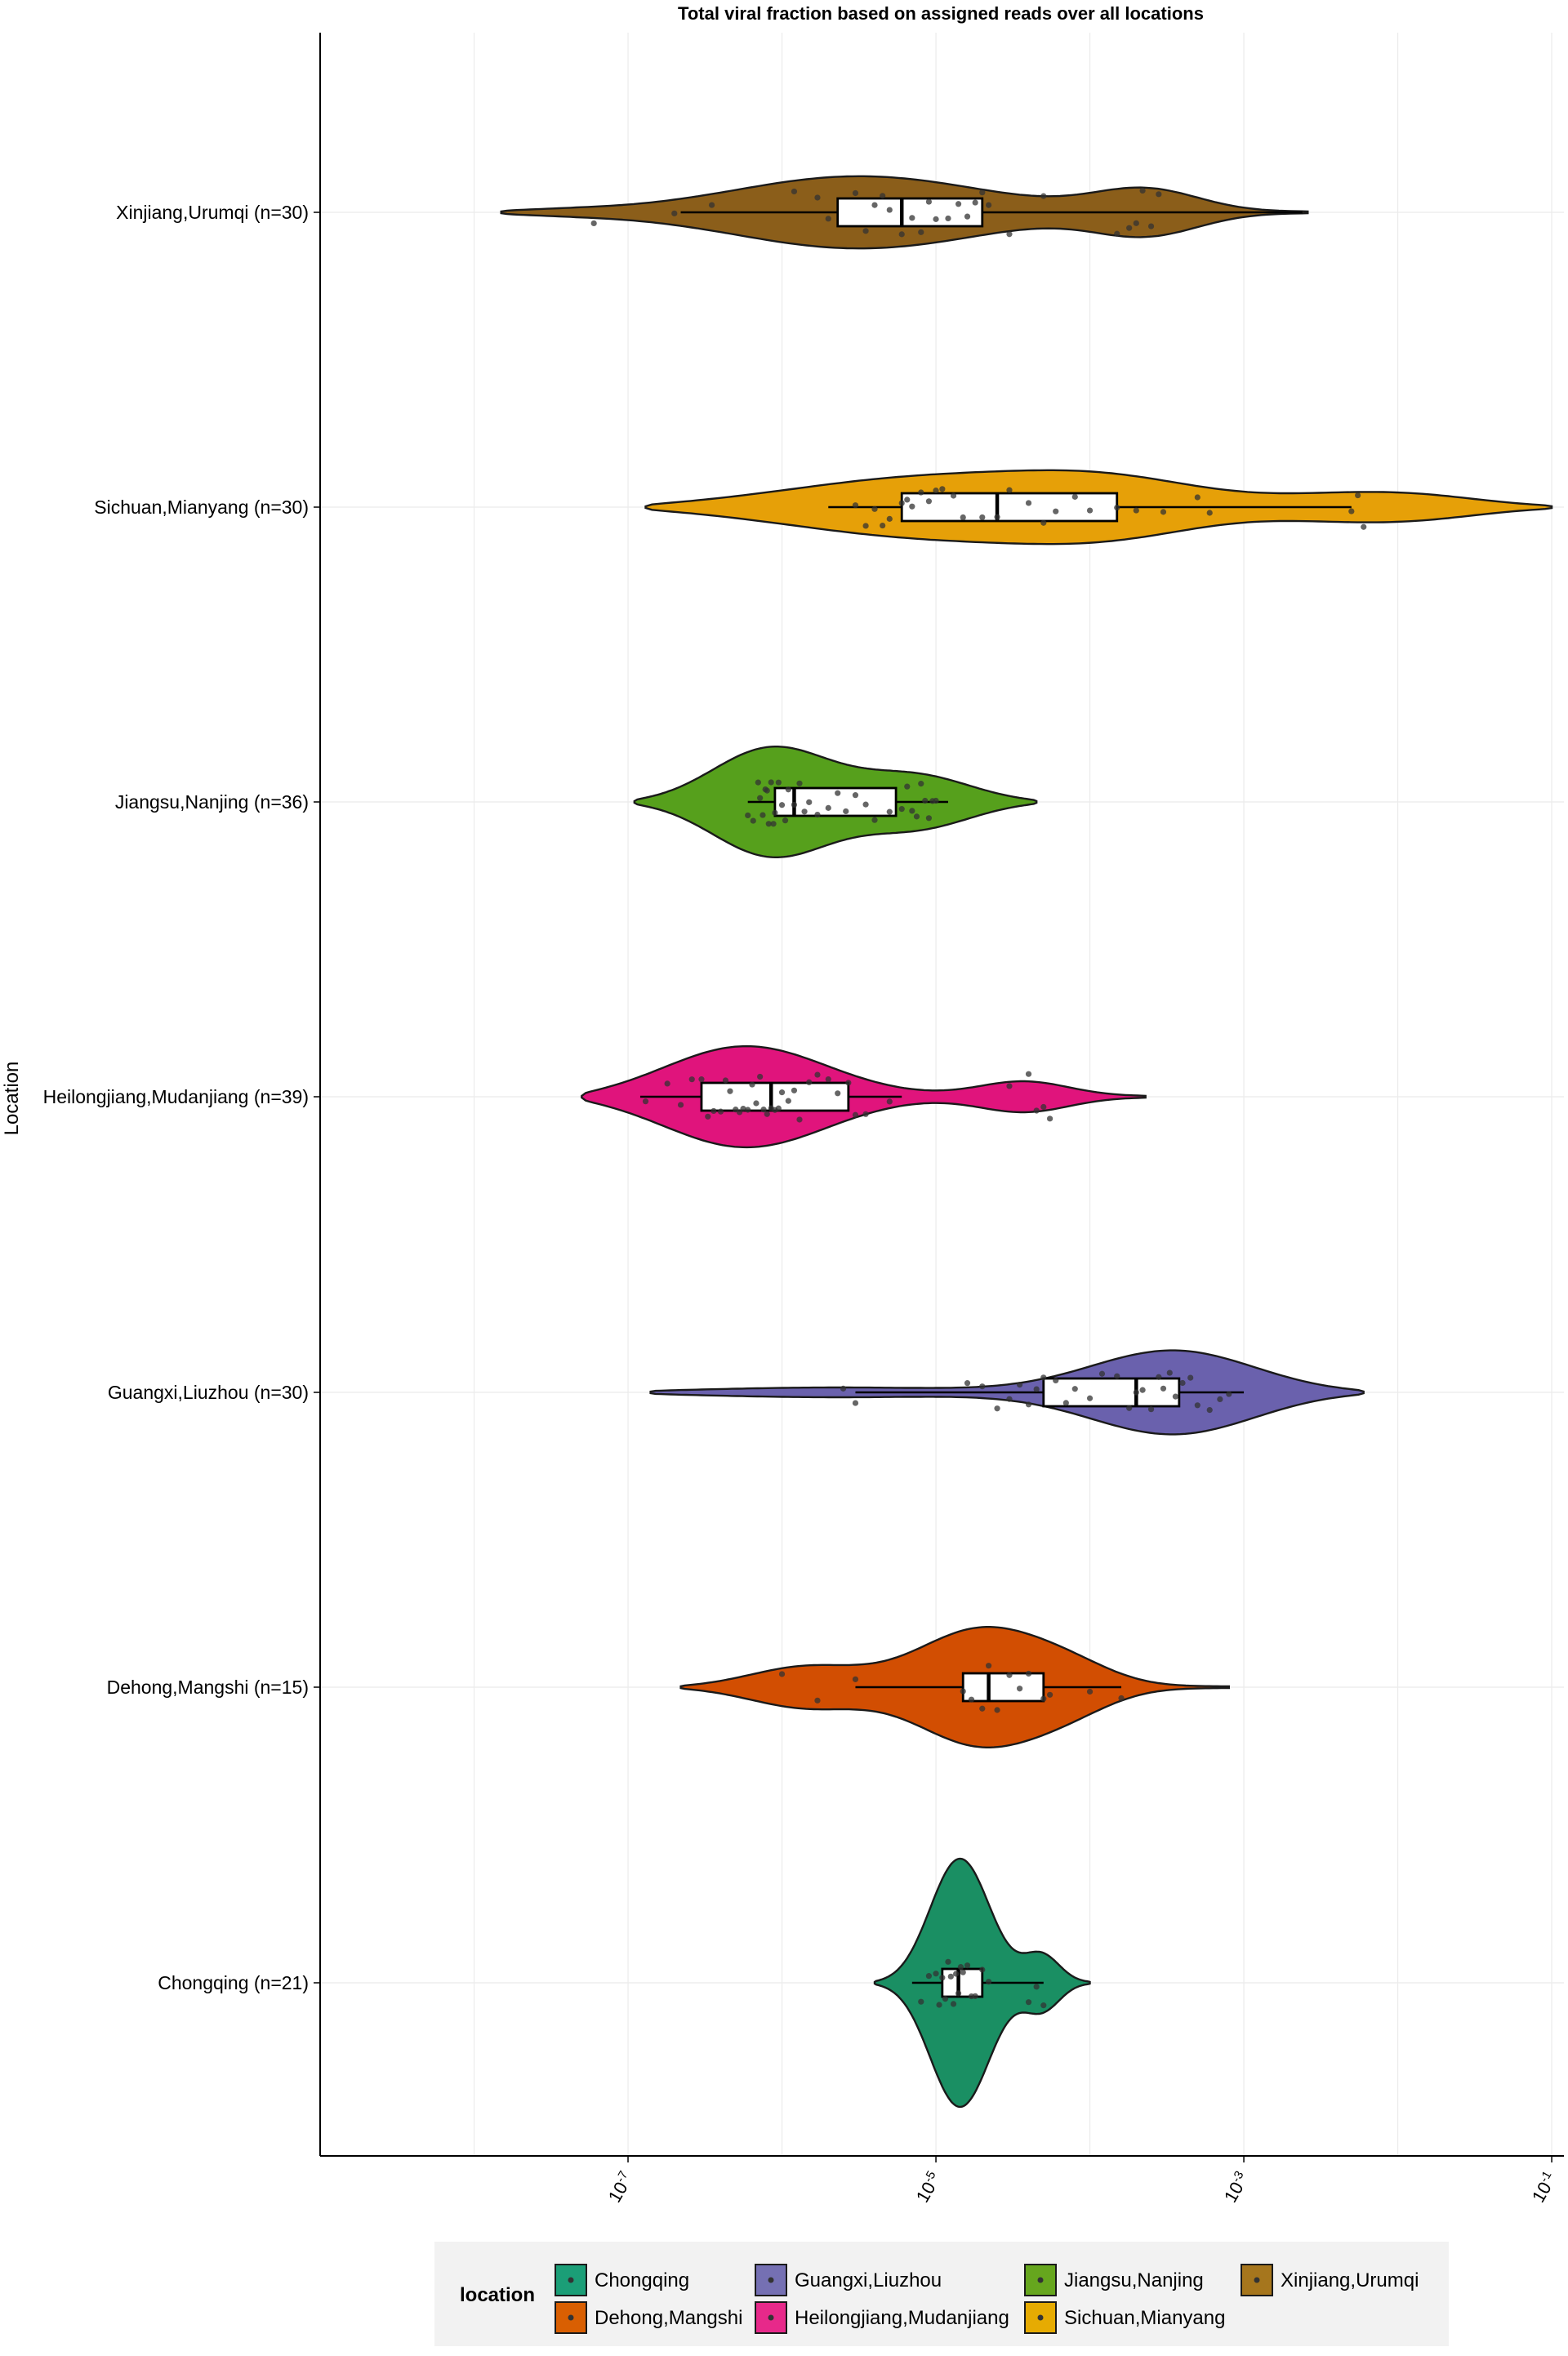 The image size is (1568, 2356). What do you see at coordinates (1009, 507) in the screenshot?
I see `box-Sichuan,Mianyang` at bounding box center [1009, 507].